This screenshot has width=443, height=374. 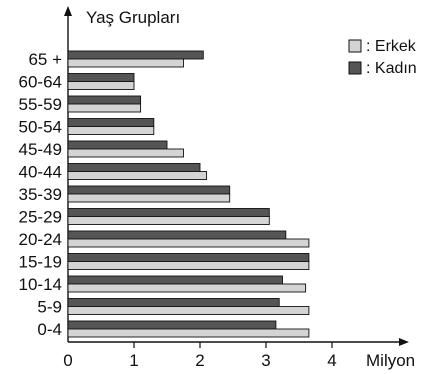 I want to click on y-axis-title: Yaş Grupları, so click(x=133, y=17).